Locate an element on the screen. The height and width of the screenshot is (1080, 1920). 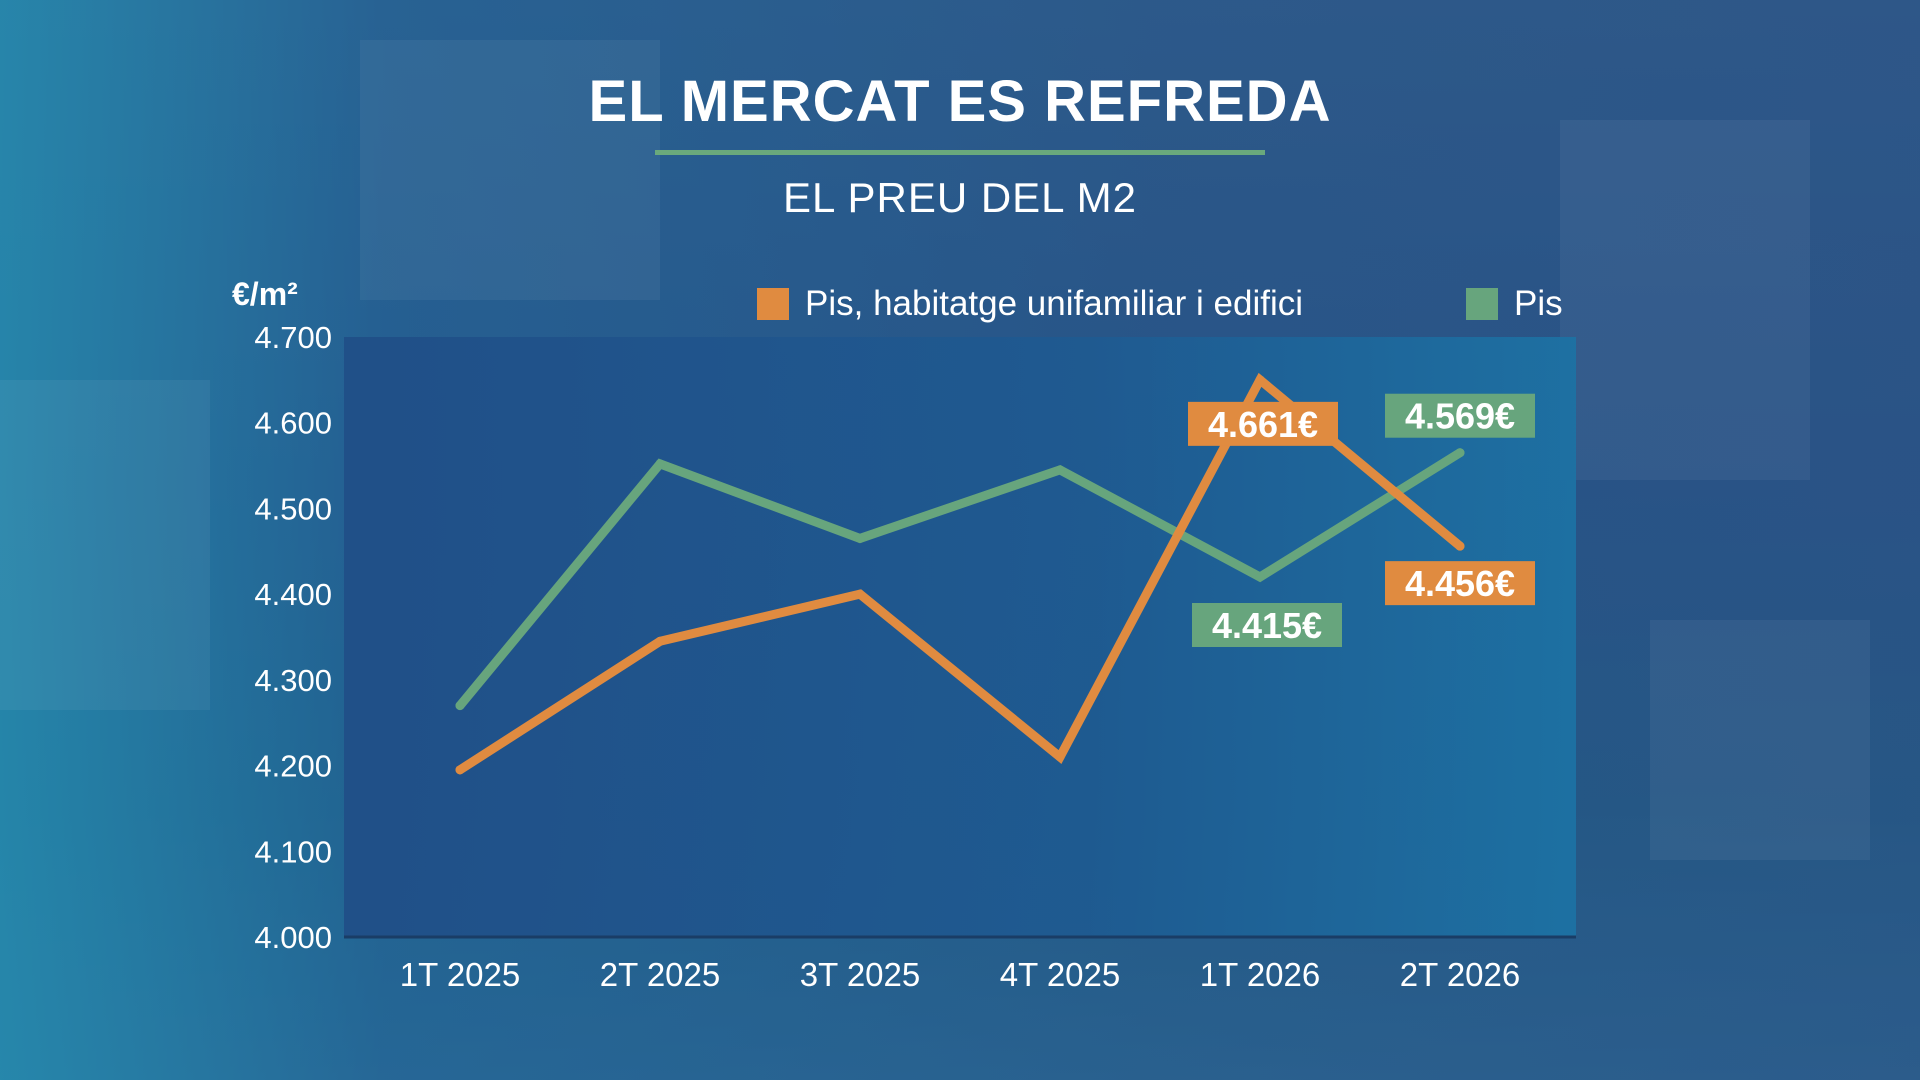
y-axis: 4.000 4.100 4.200 4.300 4.400 4.500 4.600 4.700 is located at coordinates (293, 637).